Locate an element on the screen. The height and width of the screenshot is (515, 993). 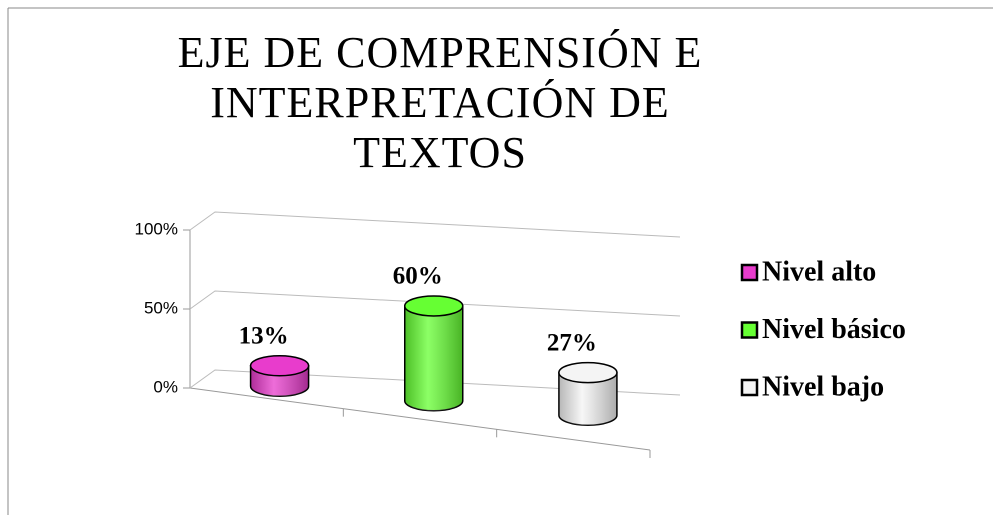
legend-label: Nivel bajo is located at coordinates (823, 386).